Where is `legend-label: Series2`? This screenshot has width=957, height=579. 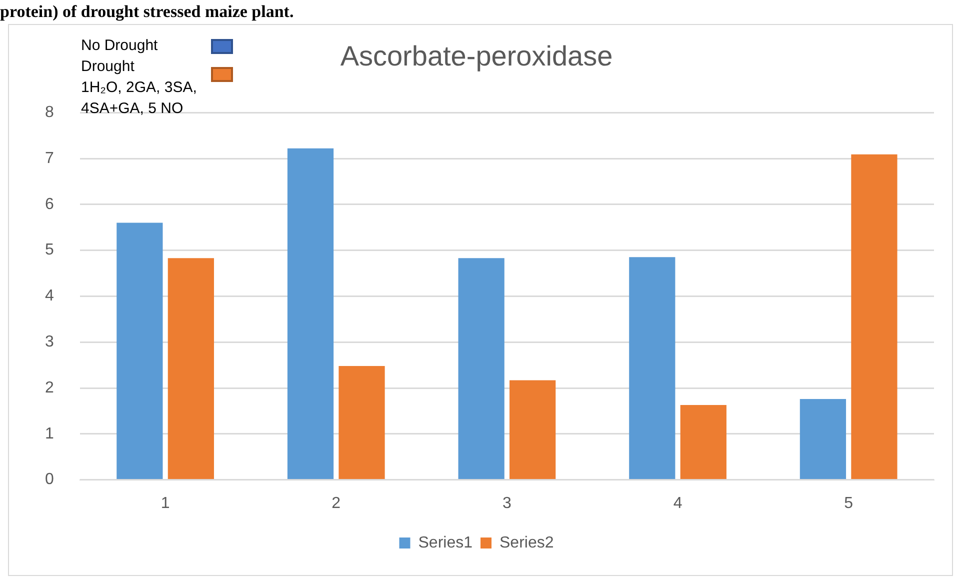
legend-label: Series2 is located at coordinates (527, 543).